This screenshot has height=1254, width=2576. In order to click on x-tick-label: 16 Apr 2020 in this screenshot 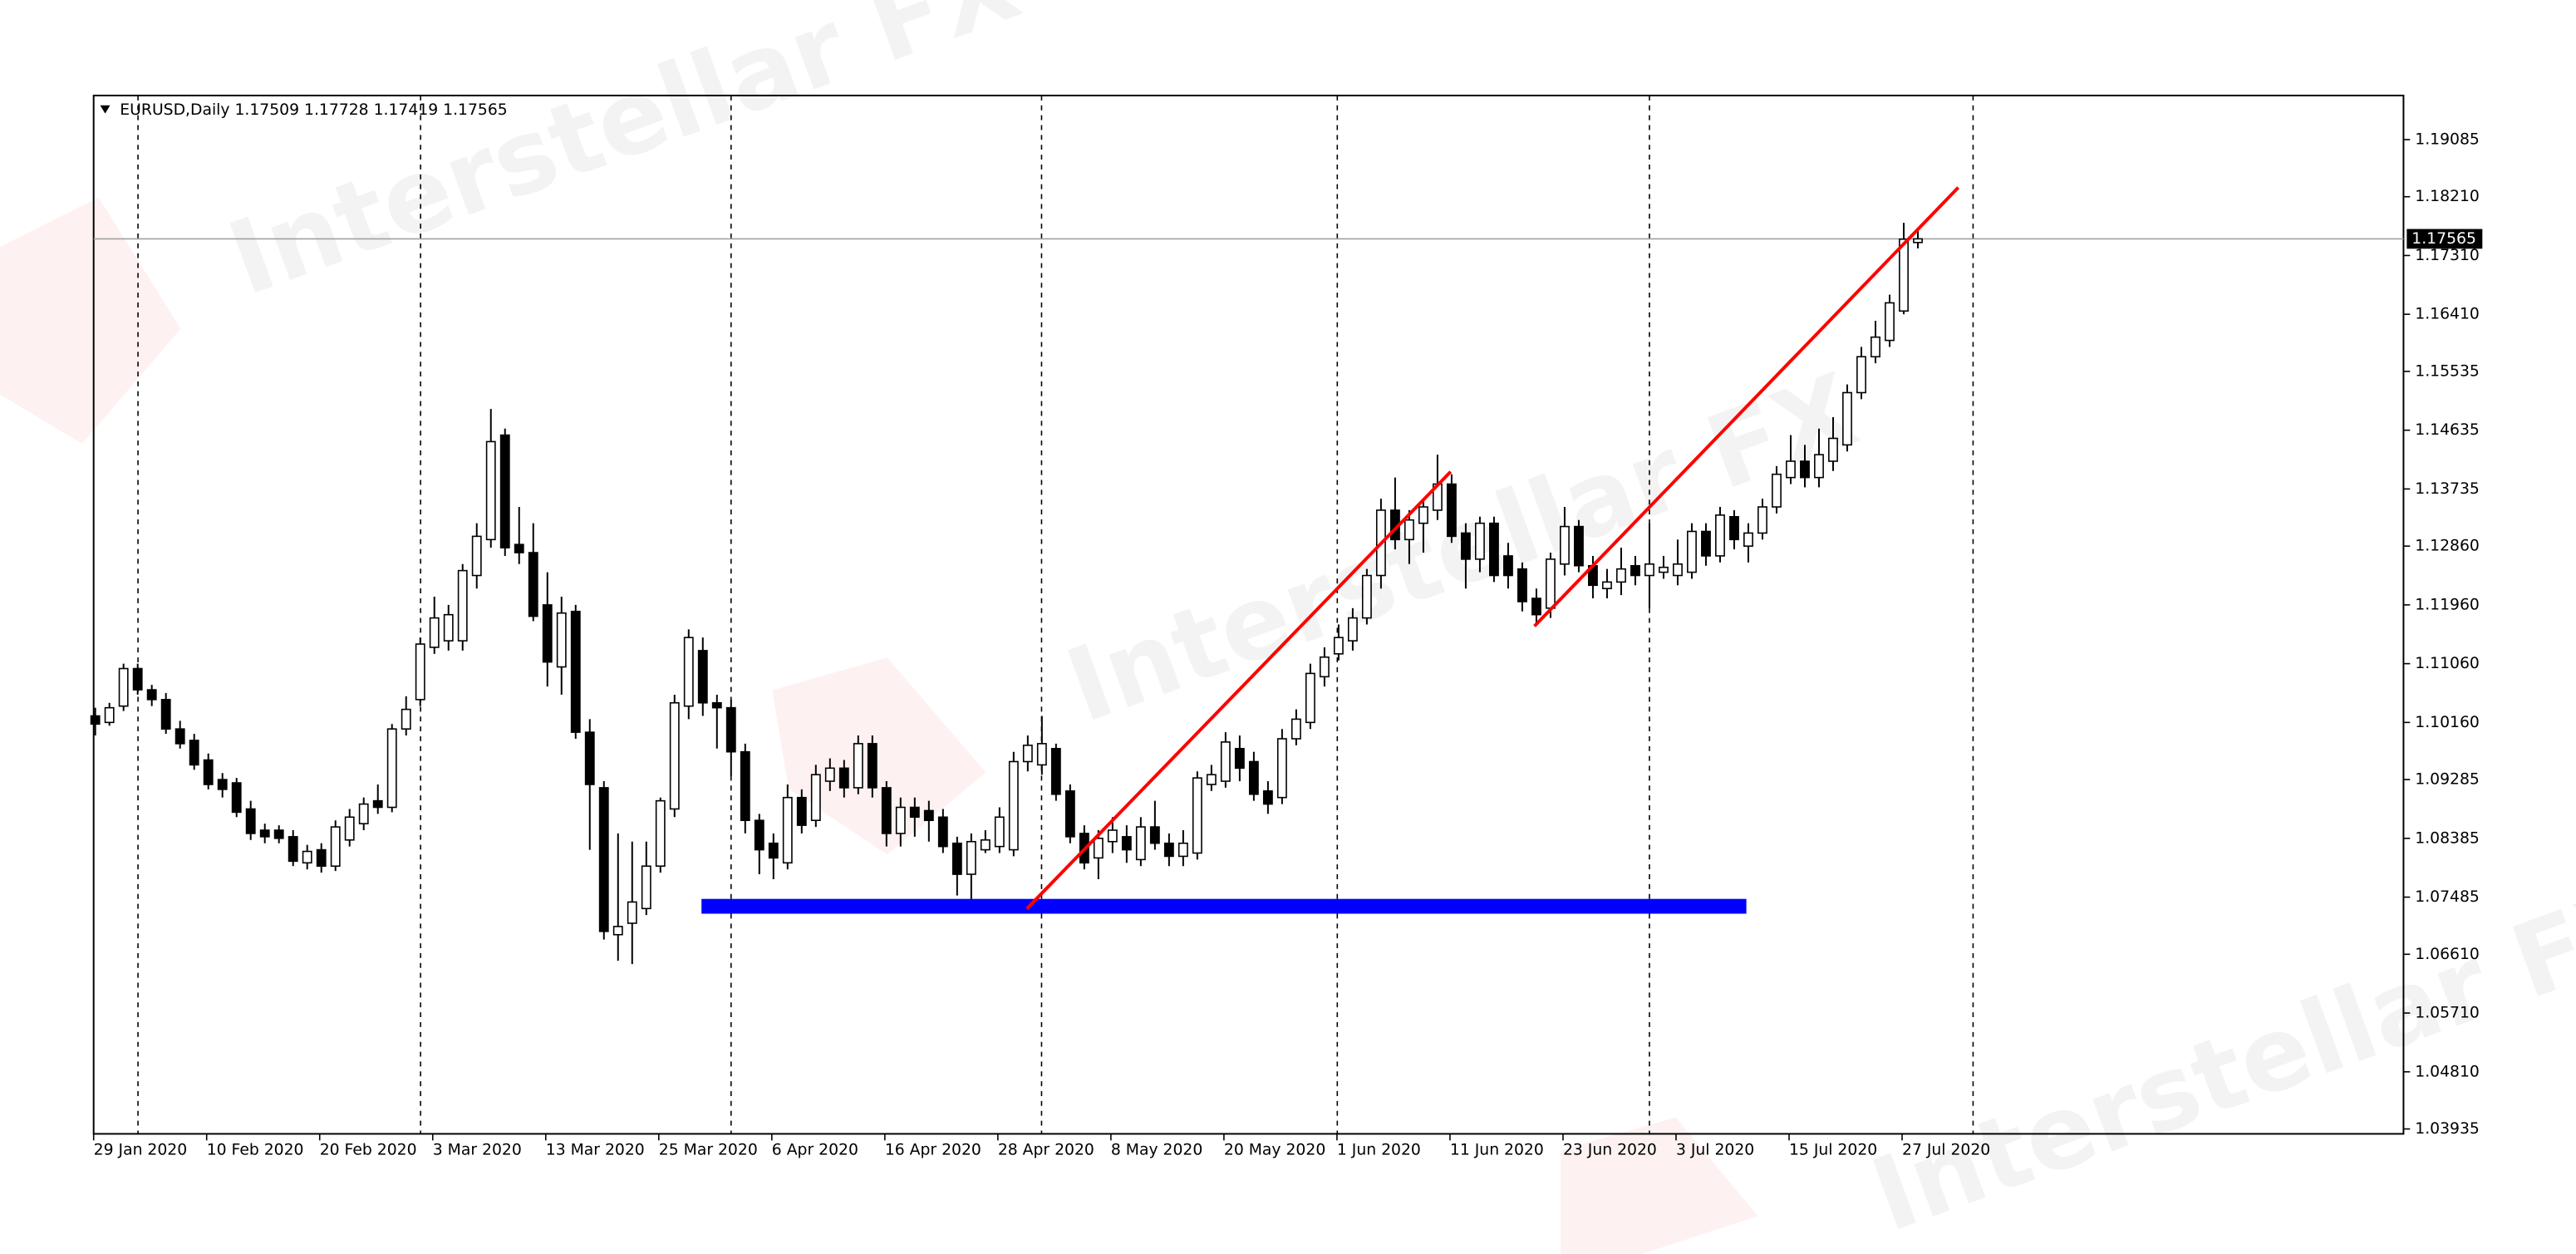, I will do `click(933, 1150)`.